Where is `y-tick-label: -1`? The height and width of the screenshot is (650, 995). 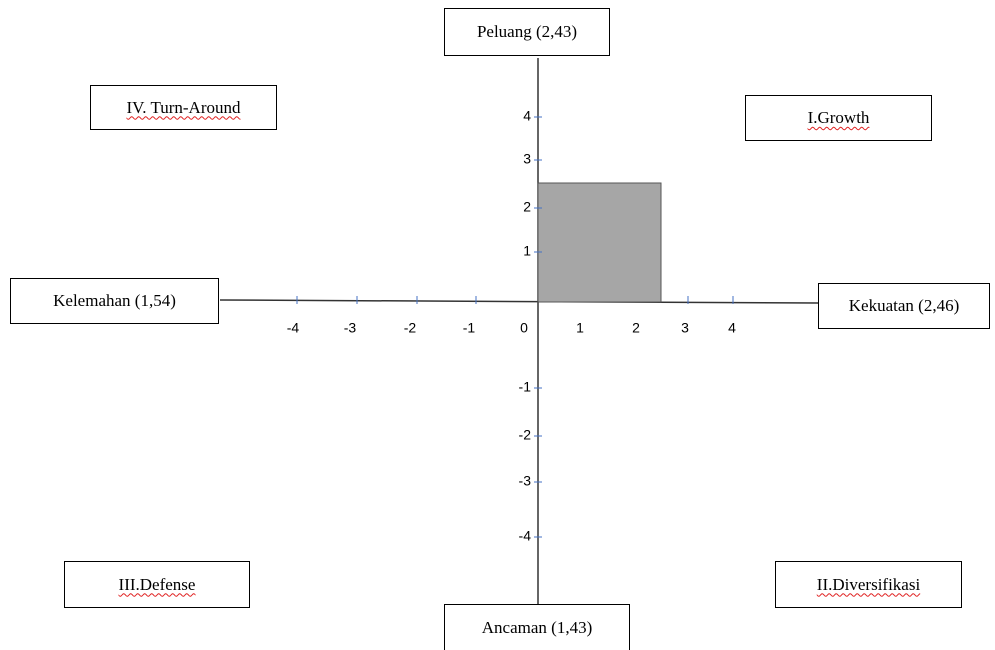
y-tick-label: -1 is located at coordinates (525, 387).